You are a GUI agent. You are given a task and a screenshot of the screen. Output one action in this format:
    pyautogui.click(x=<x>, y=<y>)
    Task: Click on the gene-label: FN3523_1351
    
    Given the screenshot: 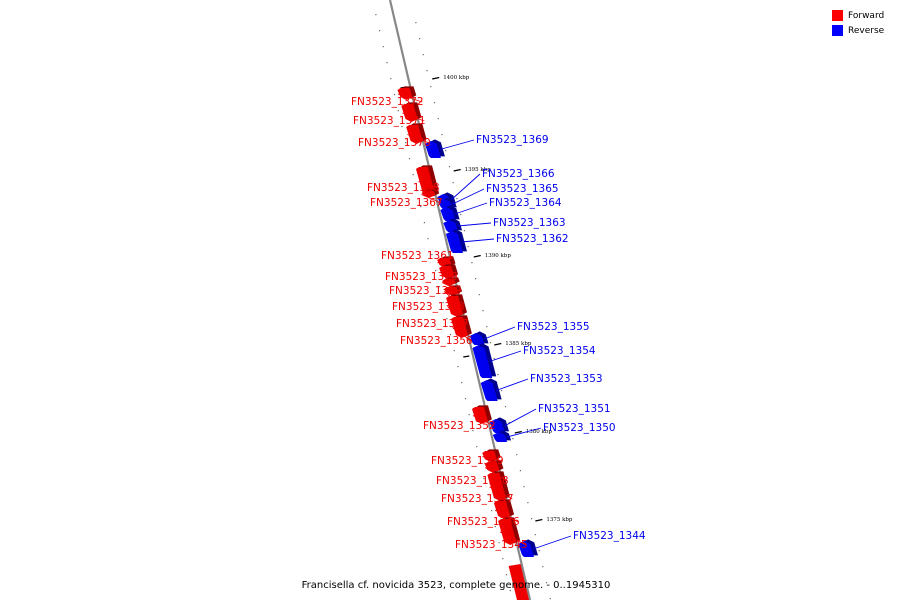 What is the action you would take?
    pyautogui.click(x=574, y=409)
    